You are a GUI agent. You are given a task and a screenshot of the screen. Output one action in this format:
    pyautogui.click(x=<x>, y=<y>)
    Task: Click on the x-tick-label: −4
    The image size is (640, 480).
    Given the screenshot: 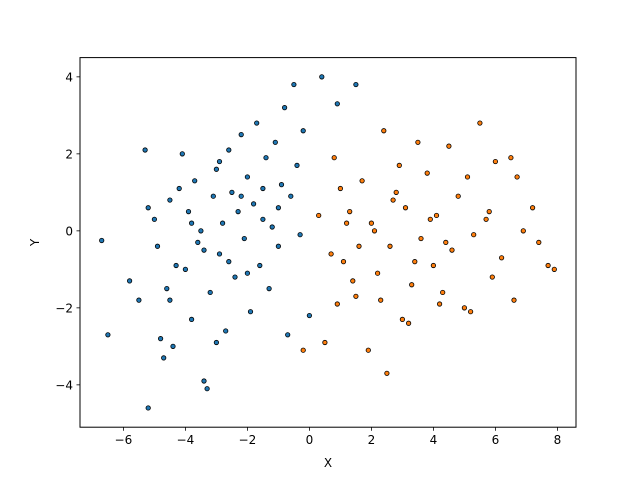 What is the action you would take?
    pyautogui.click(x=186, y=440)
    